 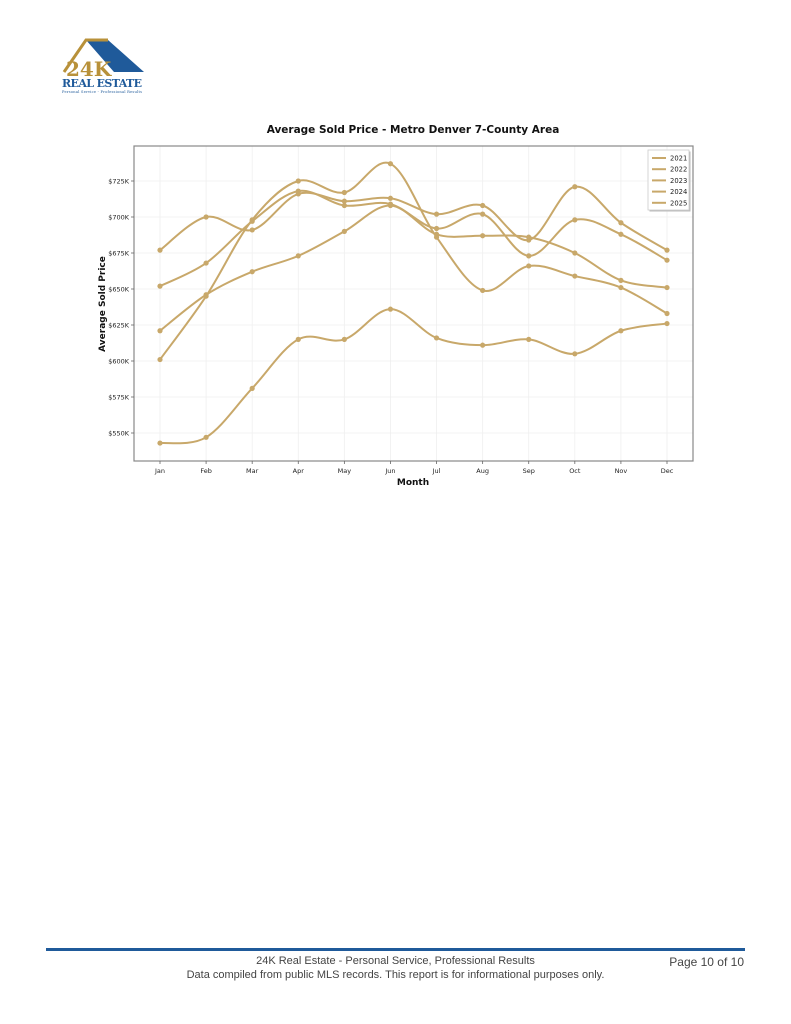 I want to click on x-tick-label: Jun, so click(x=389, y=471).